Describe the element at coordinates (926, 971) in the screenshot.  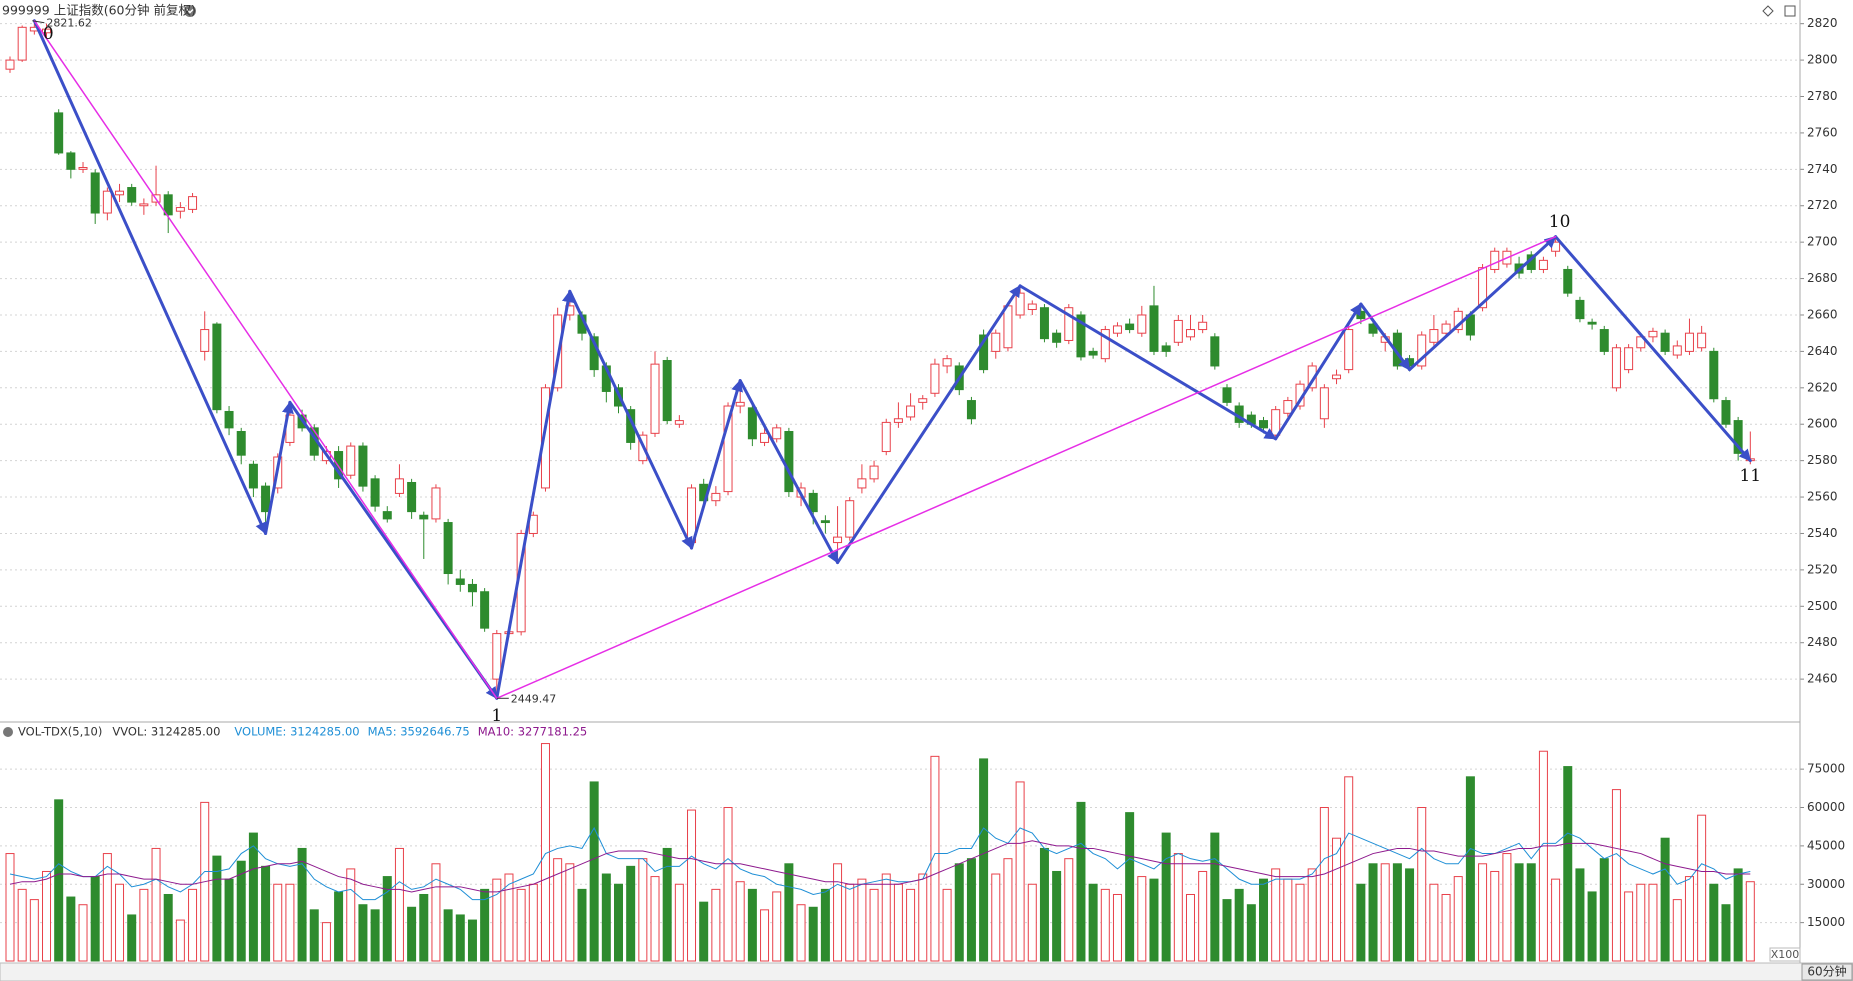
I see `time-axis-bar` at that location.